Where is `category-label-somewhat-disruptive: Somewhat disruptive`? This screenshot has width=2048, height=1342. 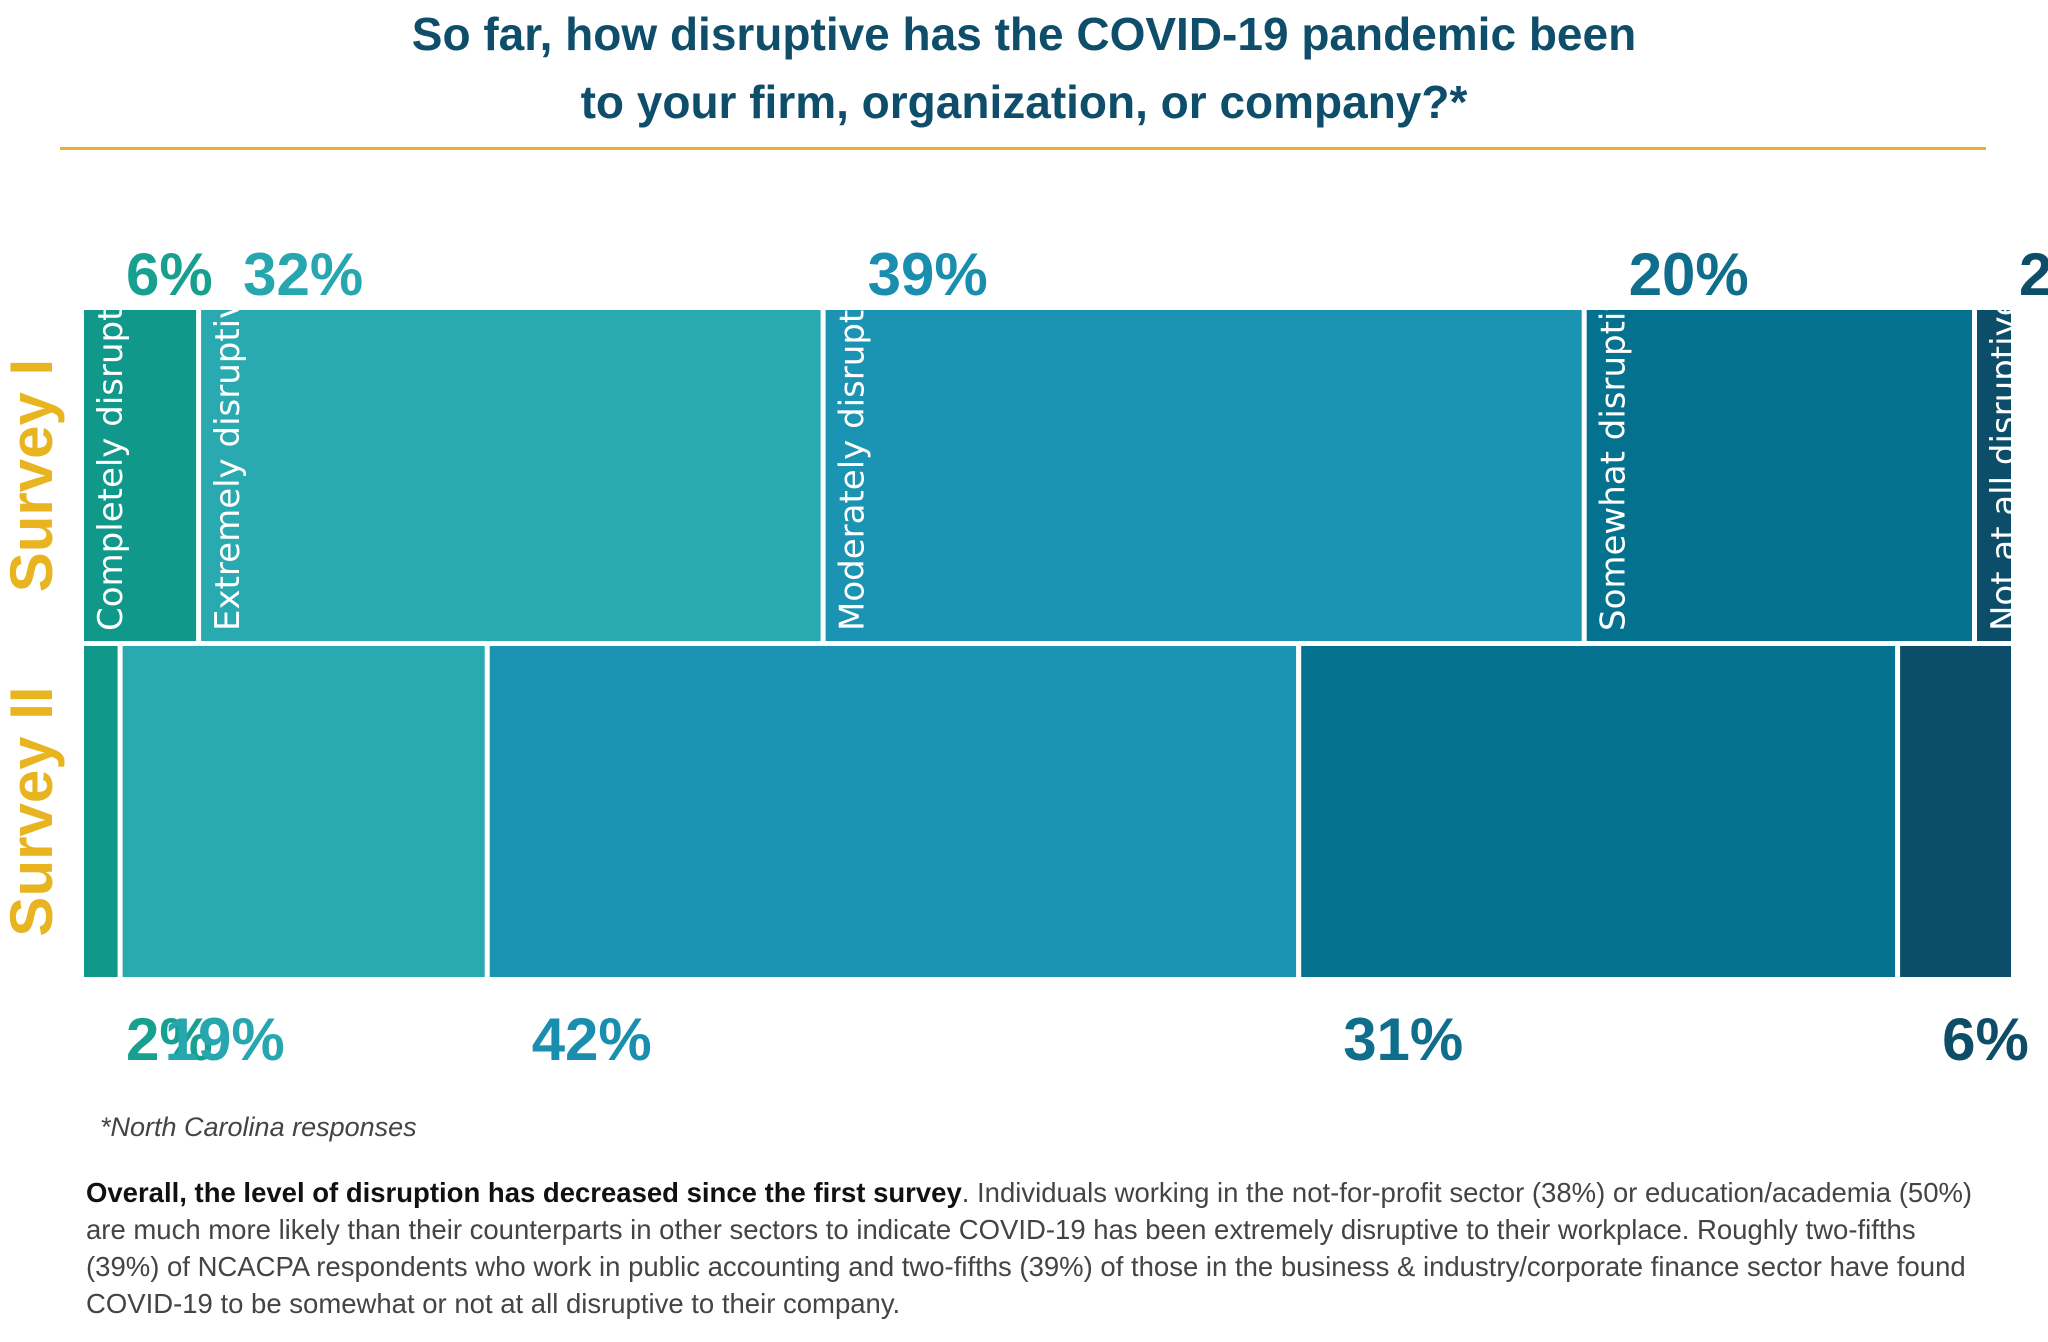 category-label-somewhat-disruptive: Somewhat disruptive is located at coordinates (1614, 451).